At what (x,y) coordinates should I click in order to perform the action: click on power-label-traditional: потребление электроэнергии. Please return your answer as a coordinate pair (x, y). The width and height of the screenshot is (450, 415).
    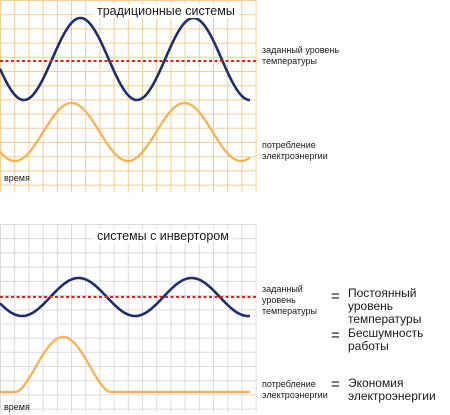
    Looking at the image, I should click on (295, 150).